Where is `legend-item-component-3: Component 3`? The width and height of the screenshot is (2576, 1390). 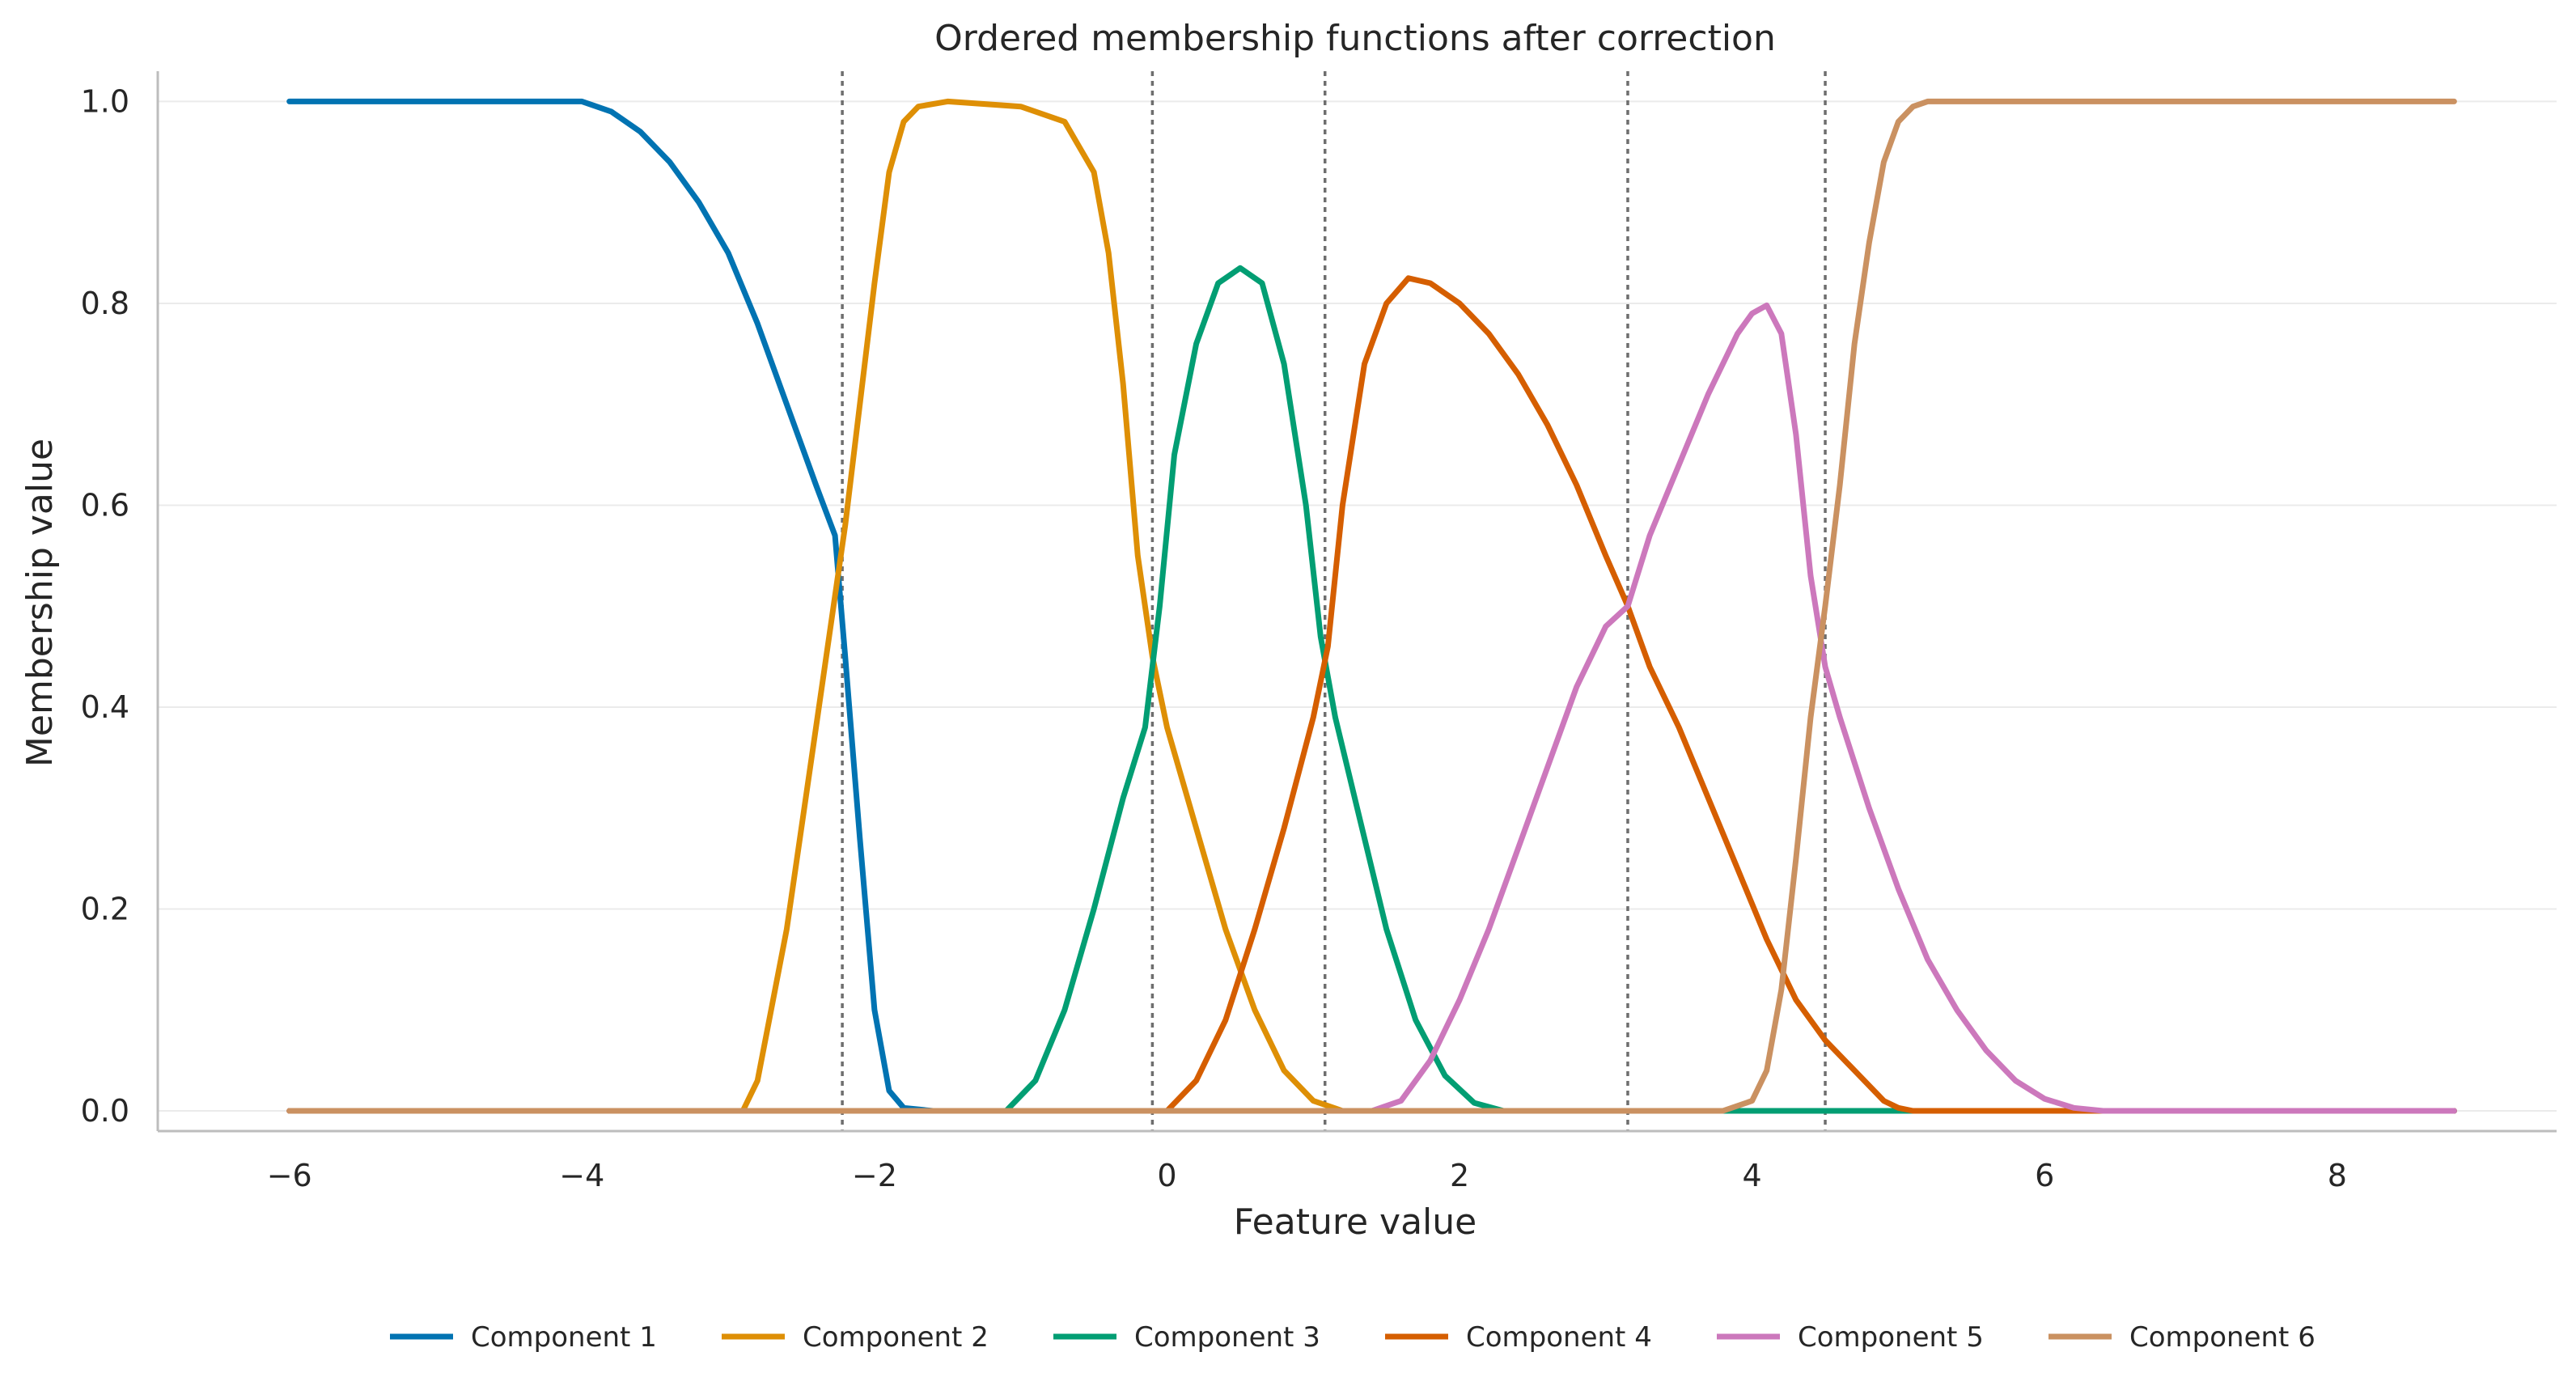
legend-item-component-3: Component 3 is located at coordinates (1186, 1337).